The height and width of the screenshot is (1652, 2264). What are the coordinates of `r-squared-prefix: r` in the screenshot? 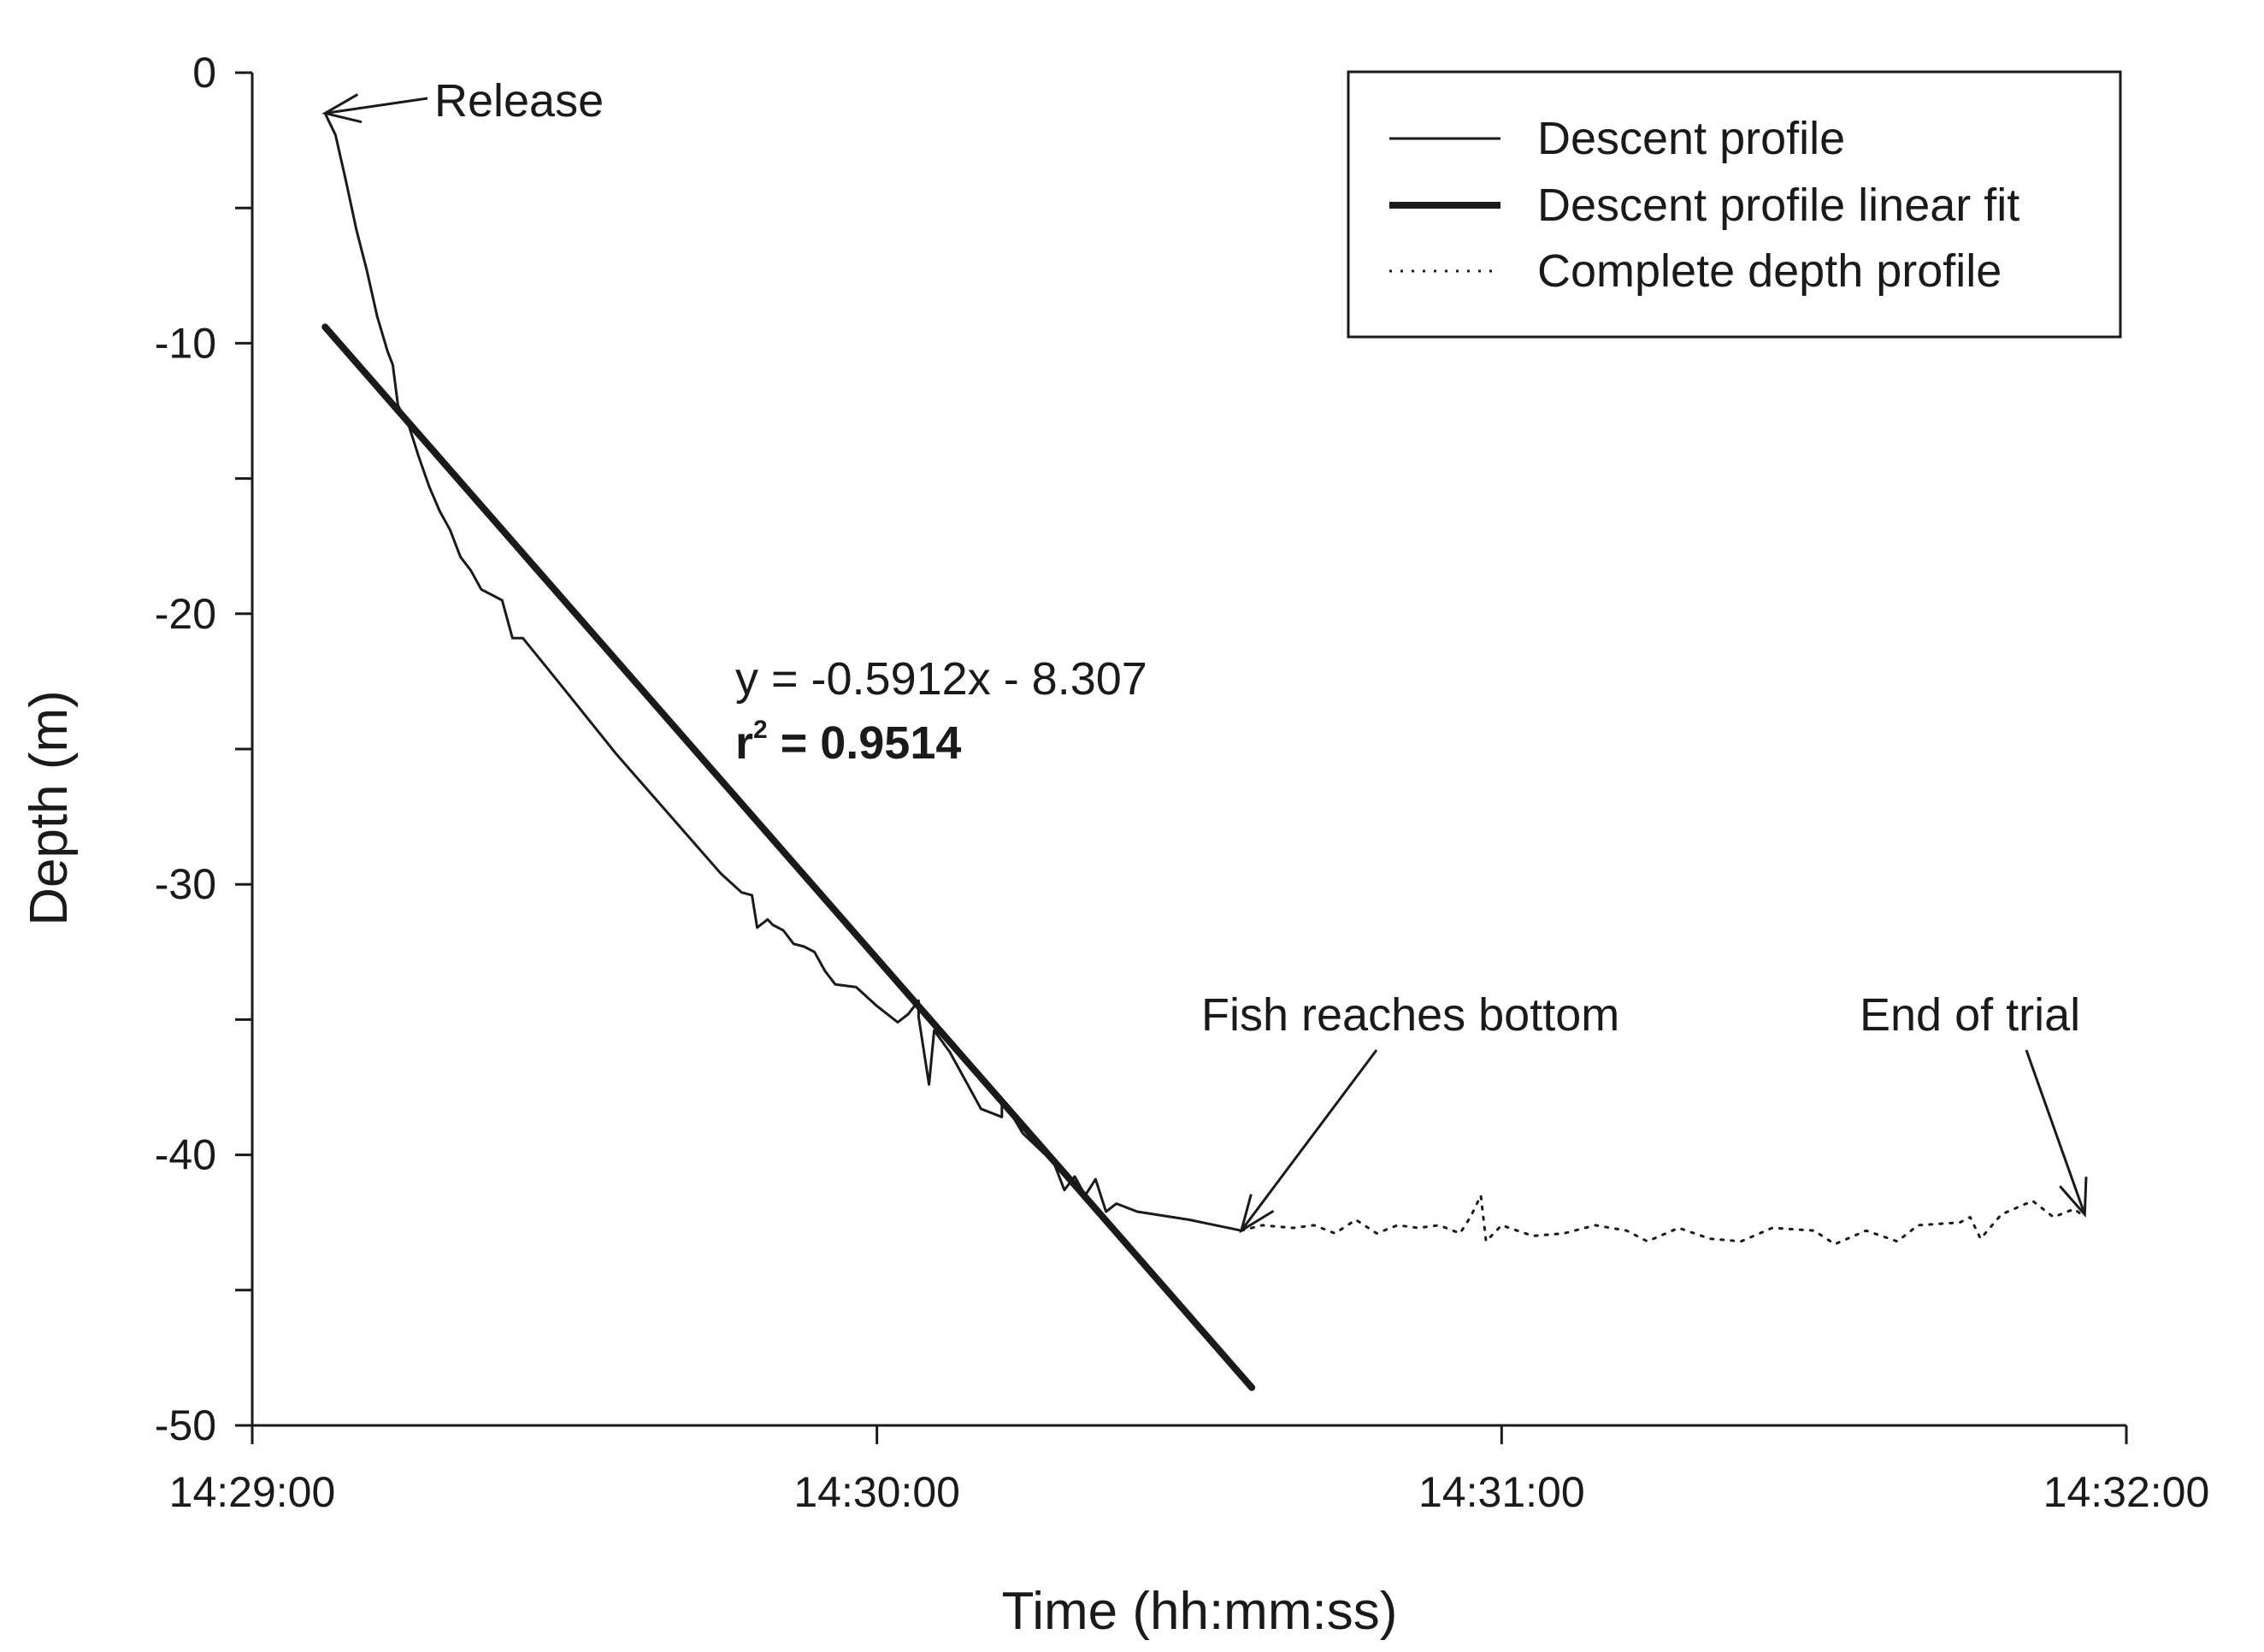 It's located at (744, 743).